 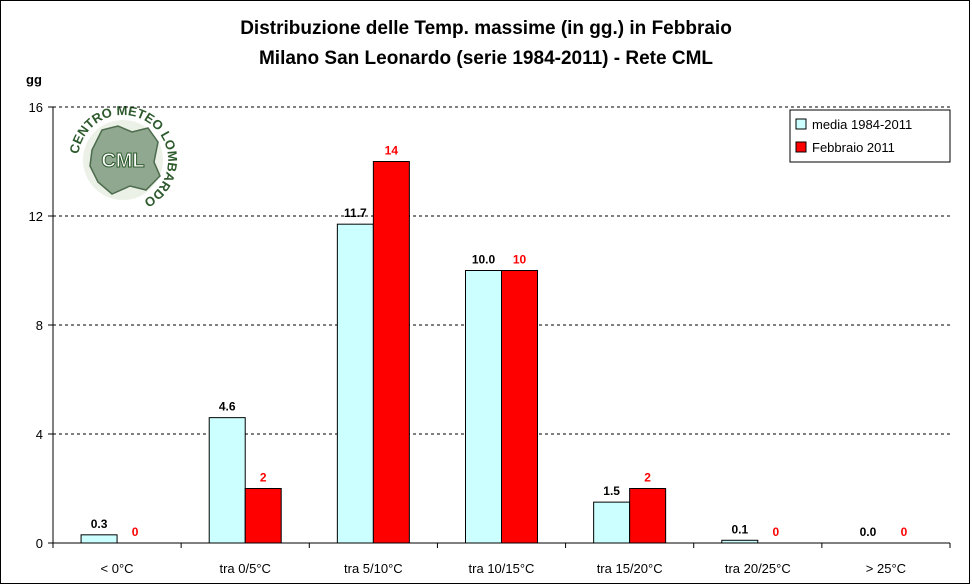 I want to click on legend-label-febbraio: Febbraio 2011, so click(x=853, y=147).